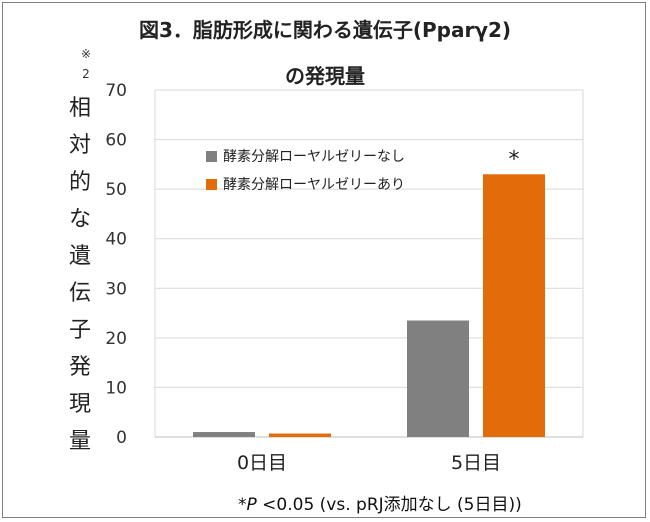  Describe the element at coordinates (79, 441) in the screenshot. I see `y-axis-label-char: 量` at that location.